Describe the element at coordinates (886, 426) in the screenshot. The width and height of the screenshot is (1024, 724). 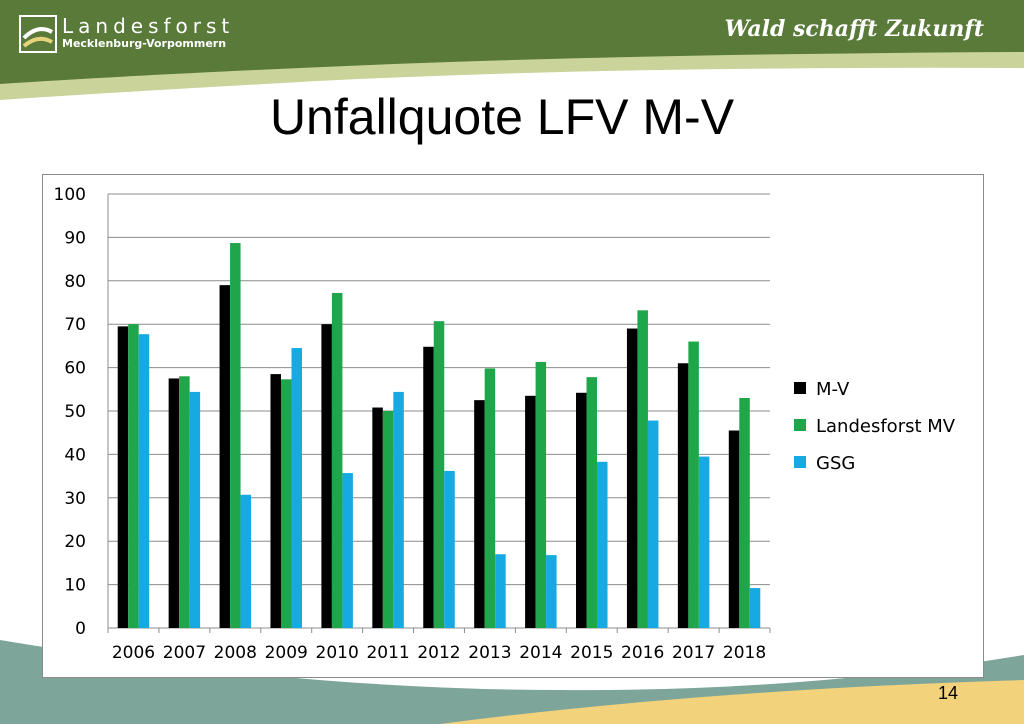
I see `legend-label: Landesforst MV` at that location.